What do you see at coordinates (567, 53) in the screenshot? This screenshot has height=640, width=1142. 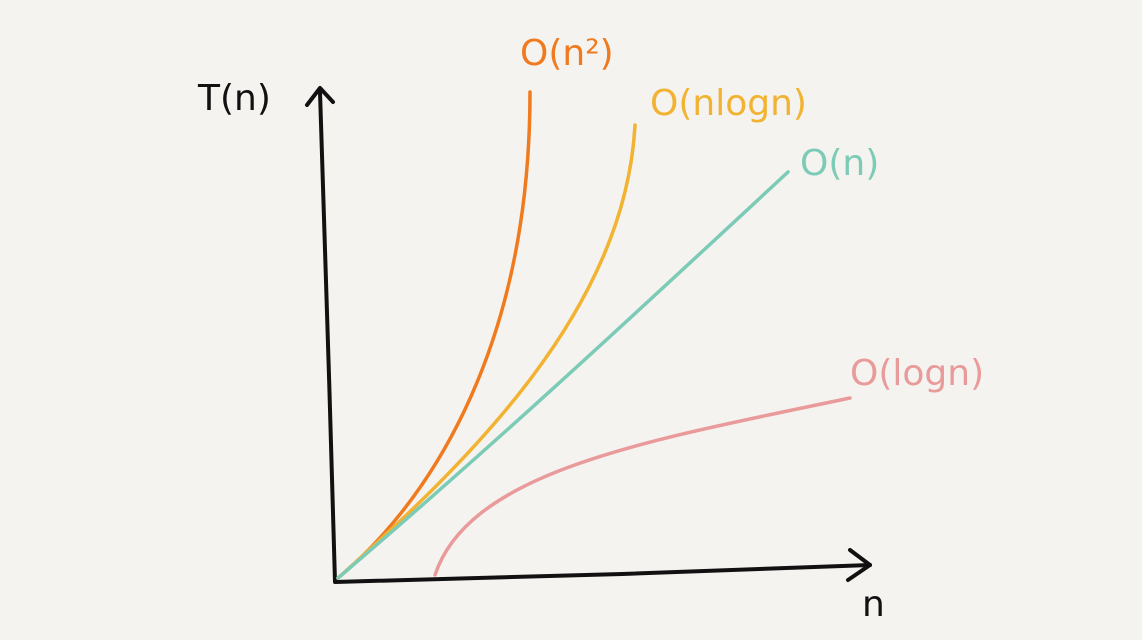 I see `curve-label: O(n²)` at bounding box center [567, 53].